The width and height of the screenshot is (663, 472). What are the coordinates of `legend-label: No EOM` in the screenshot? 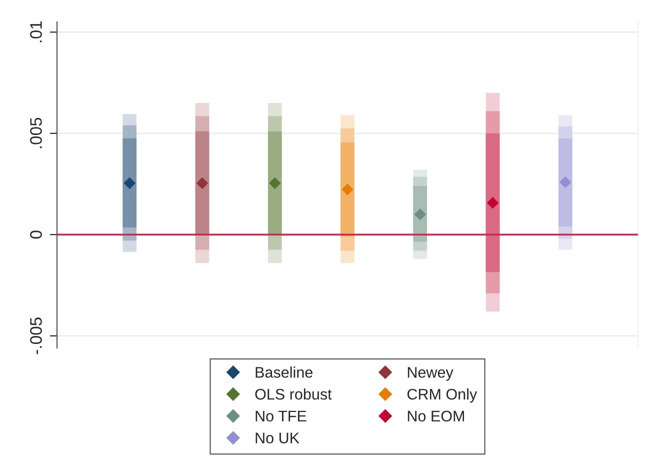 It's located at (436, 416).